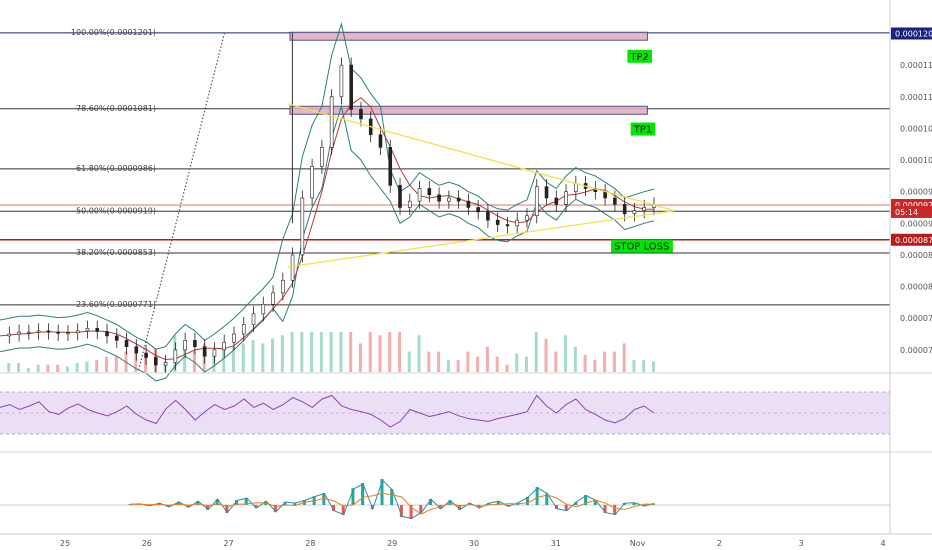 This screenshot has width=932, height=550. I want to click on annotation-tp1: TP1, so click(643, 129).